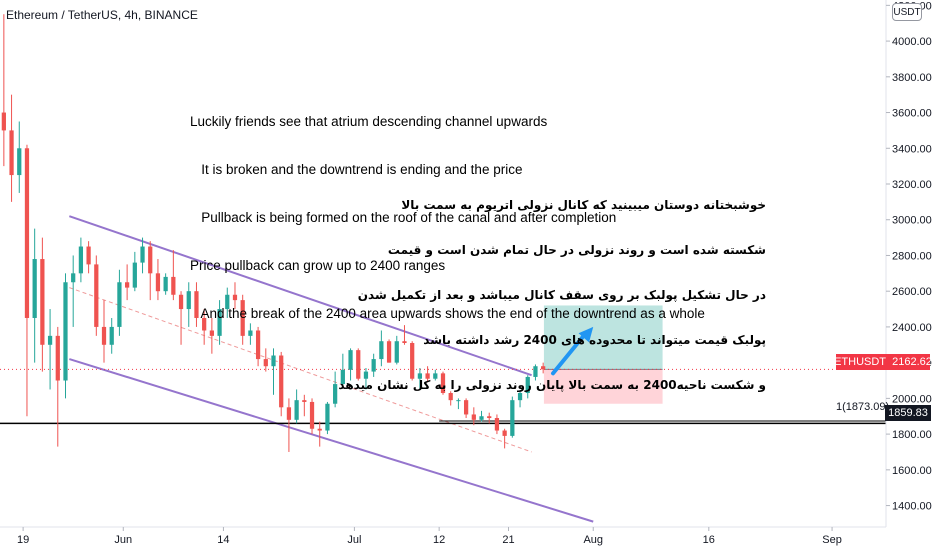 Image resolution: width=932 pixels, height=550 pixels. Describe the element at coordinates (569, 353) in the screenshot. I see `arrow-shaft` at that location.